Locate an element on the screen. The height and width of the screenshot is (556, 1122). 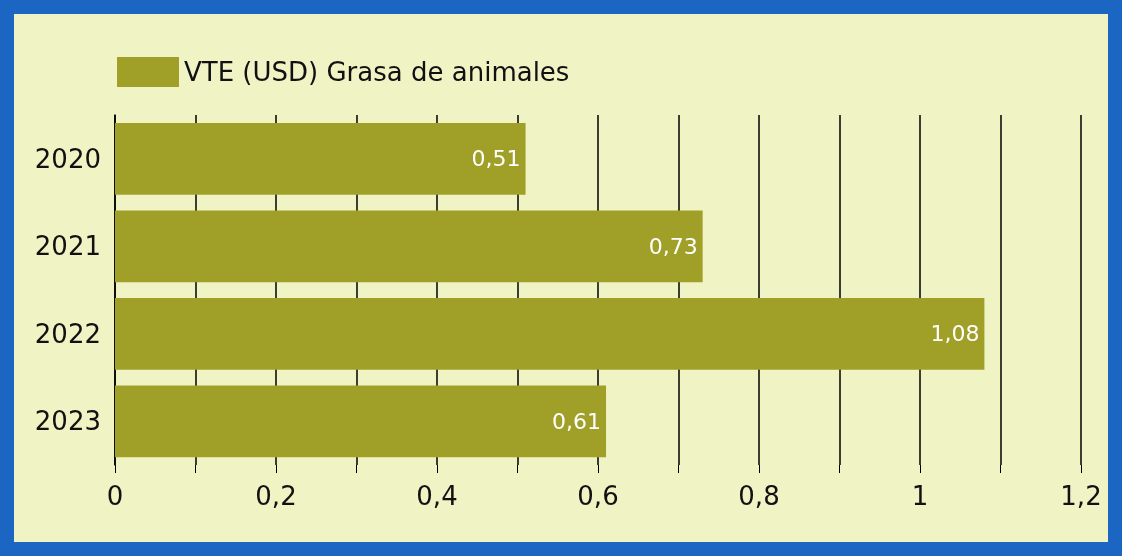
y-tick-label: 2020 is located at coordinates (67, 158).